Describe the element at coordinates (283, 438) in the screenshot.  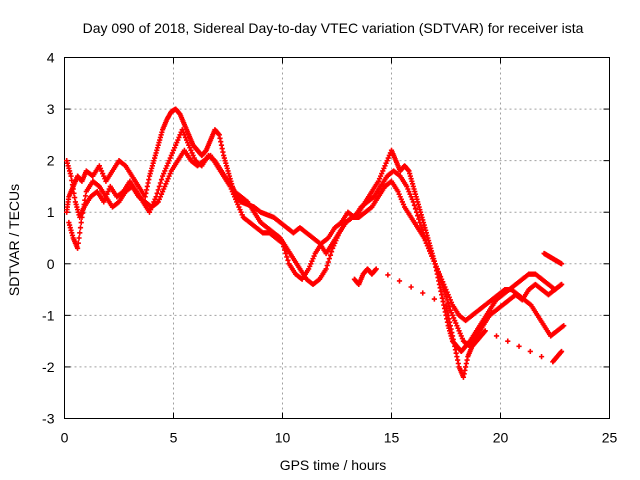
I see `x-tick-label: 10` at that location.